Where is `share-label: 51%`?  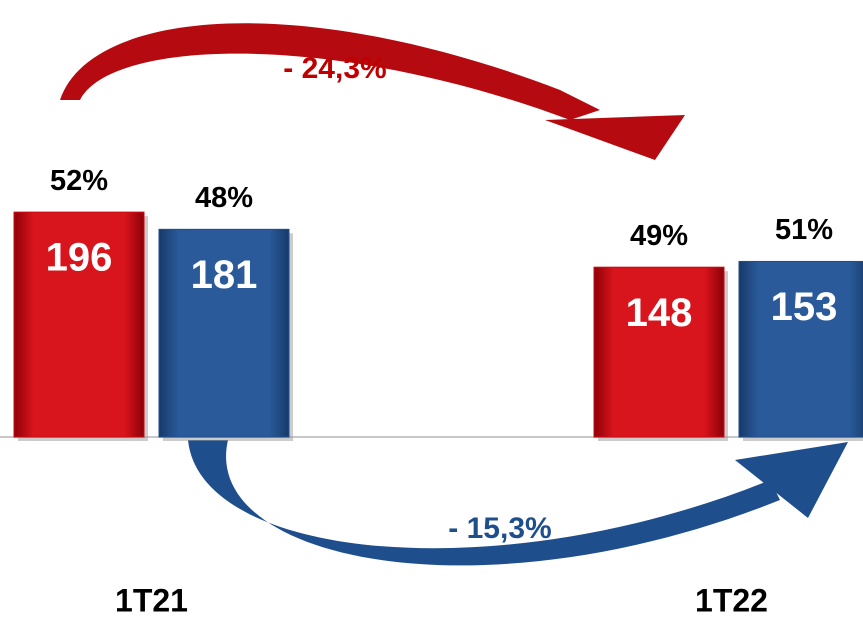
share-label: 51% is located at coordinates (804, 230).